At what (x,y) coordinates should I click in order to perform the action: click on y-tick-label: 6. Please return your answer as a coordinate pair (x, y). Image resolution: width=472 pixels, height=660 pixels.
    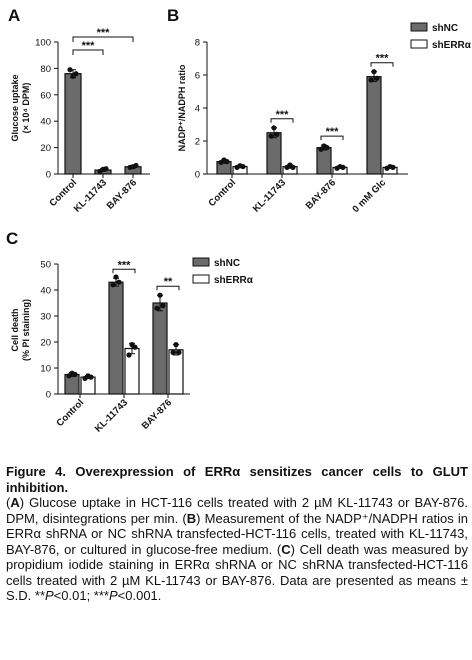
    Looking at the image, I should click on (197, 76).